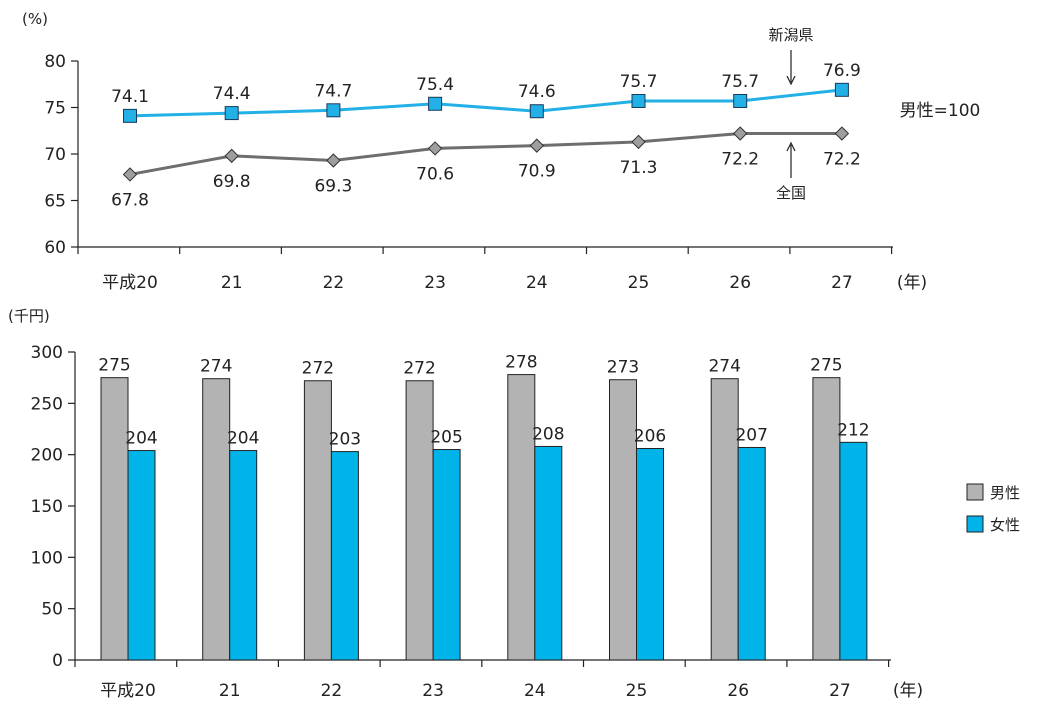 This screenshot has width=1038, height=706. Describe the element at coordinates (993, 508) in the screenshot. I see `bar-chart-legend: 男性 女性` at that location.